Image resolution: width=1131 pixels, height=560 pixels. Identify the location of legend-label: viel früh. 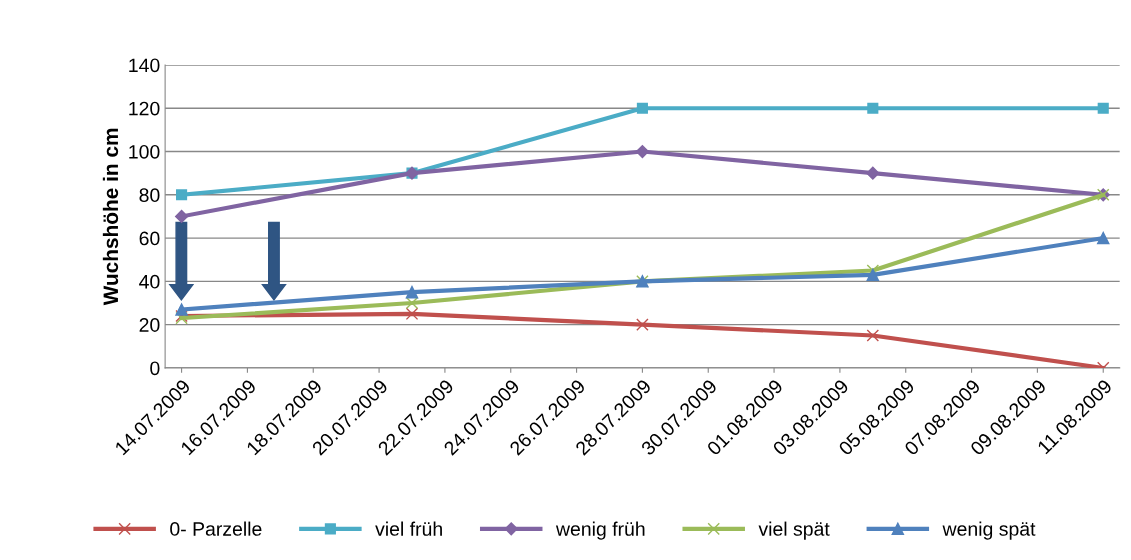
(408, 528).